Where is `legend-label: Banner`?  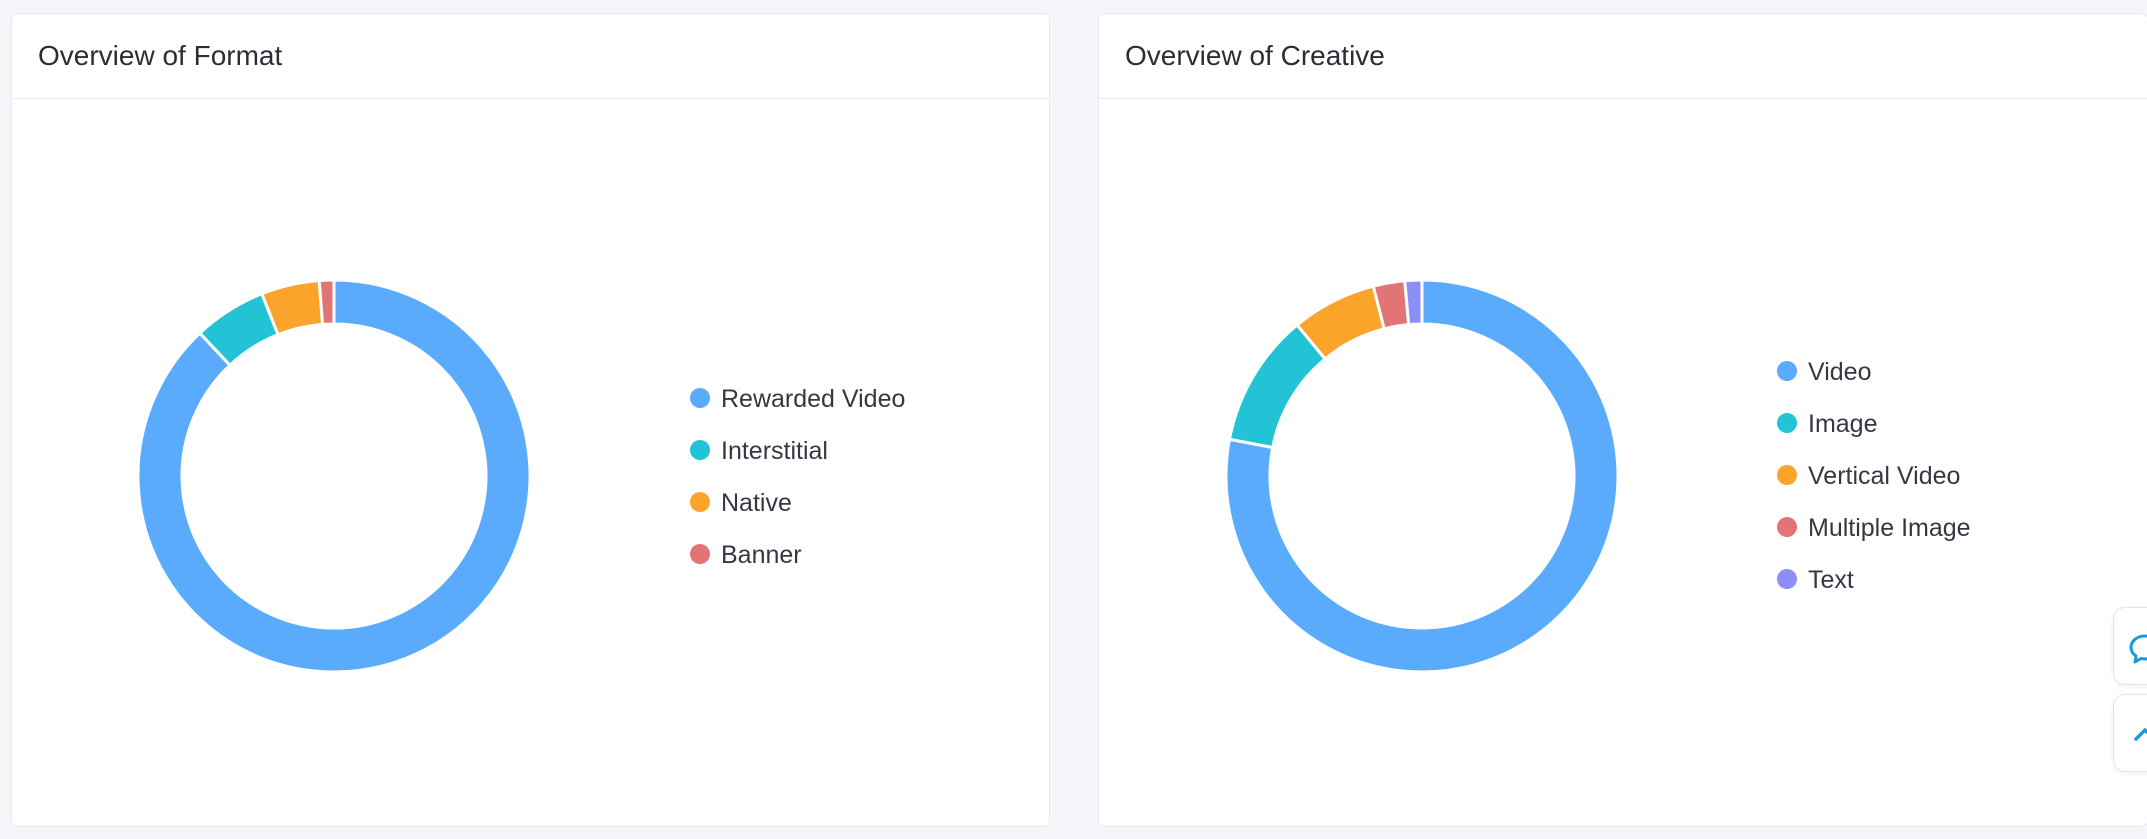 legend-label: Banner is located at coordinates (761, 555).